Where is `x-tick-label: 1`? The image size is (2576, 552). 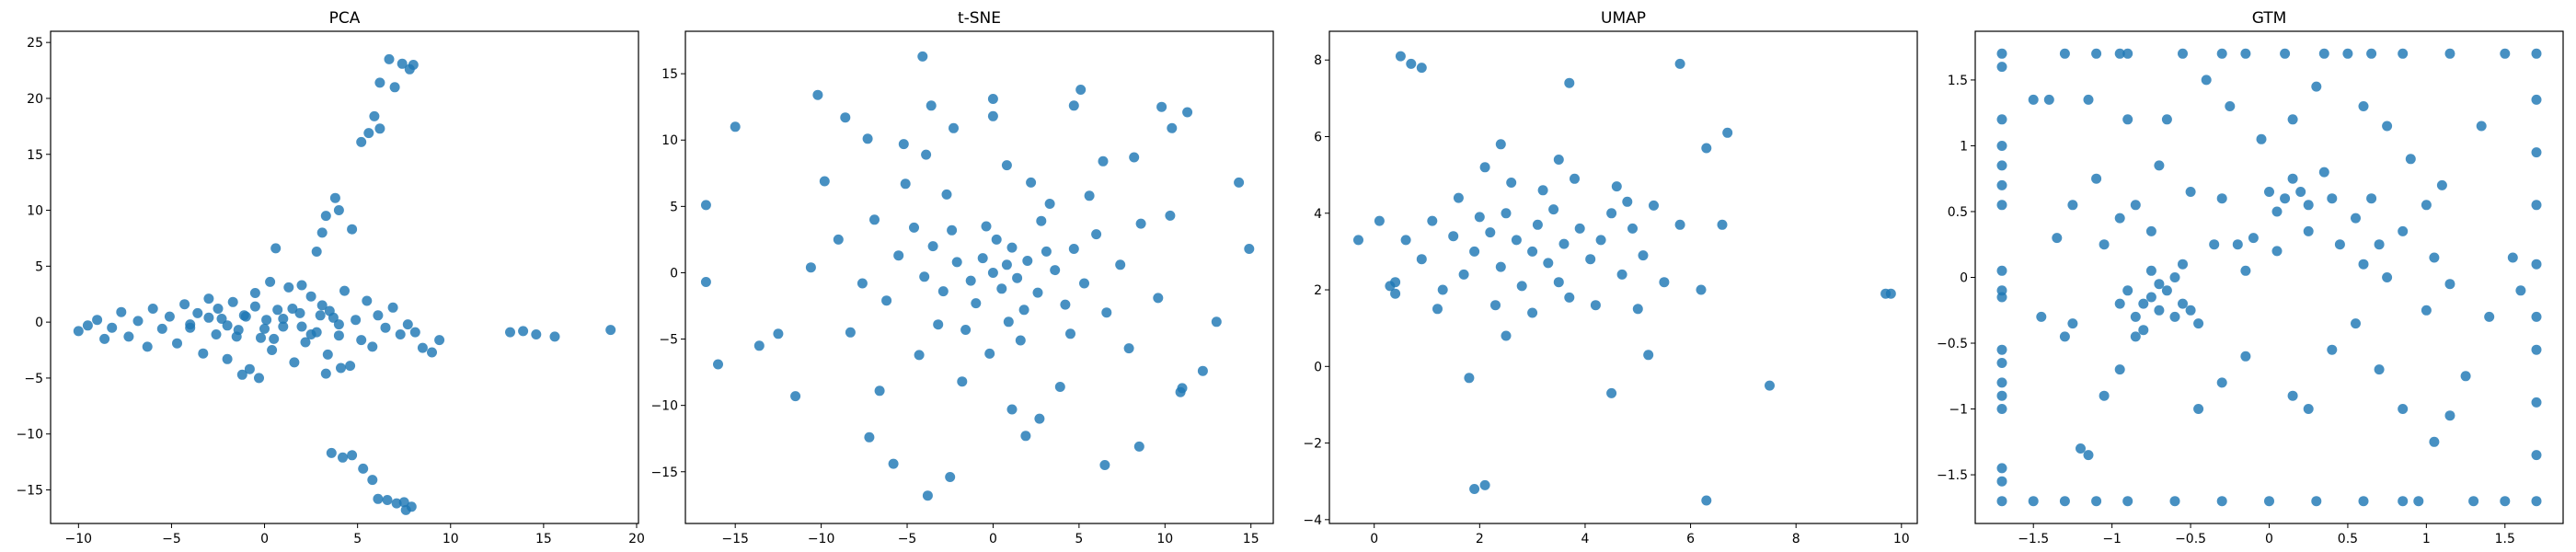 x-tick-label: 1 is located at coordinates (2426, 539).